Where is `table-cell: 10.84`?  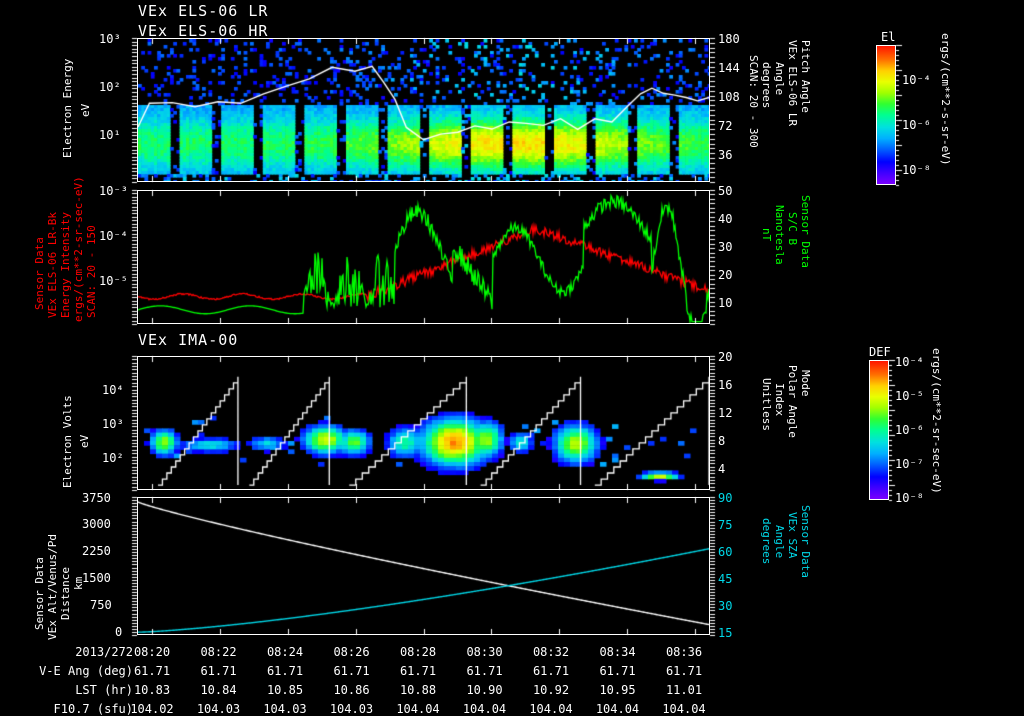
table-cell: 10.84 is located at coordinates (218, 690).